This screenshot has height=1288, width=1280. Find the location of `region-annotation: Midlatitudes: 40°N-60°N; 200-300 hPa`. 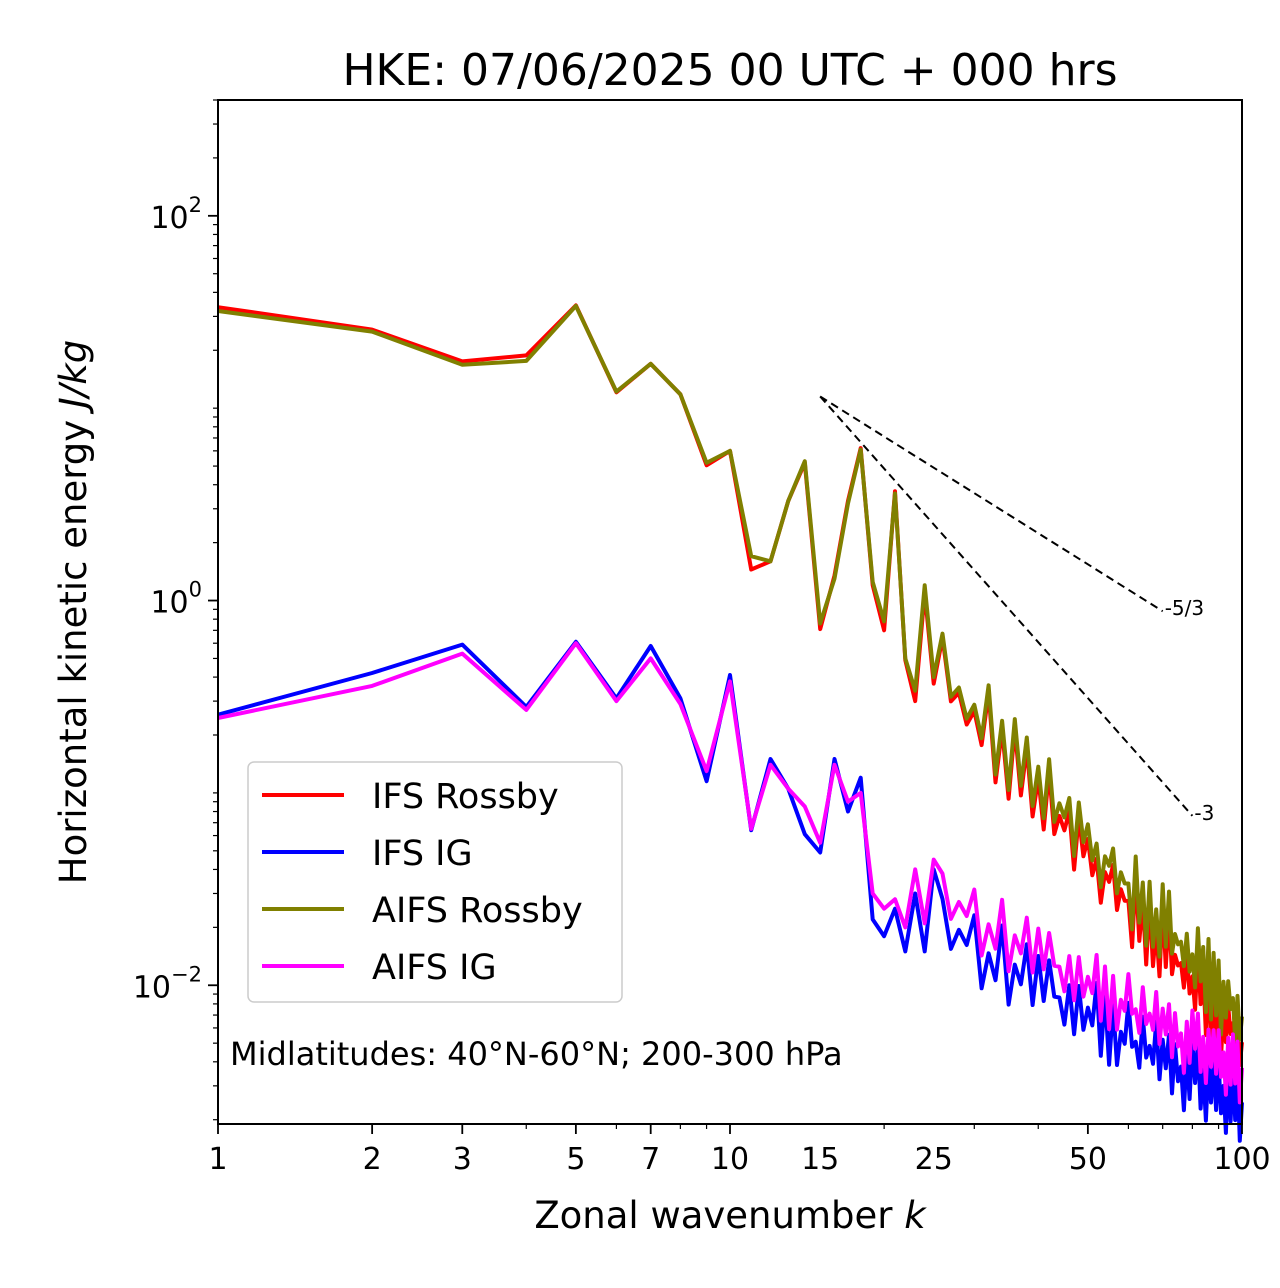

region-annotation: Midlatitudes: 40°N-60°N; 200-300 hPa is located at coordinates (536, 1054).